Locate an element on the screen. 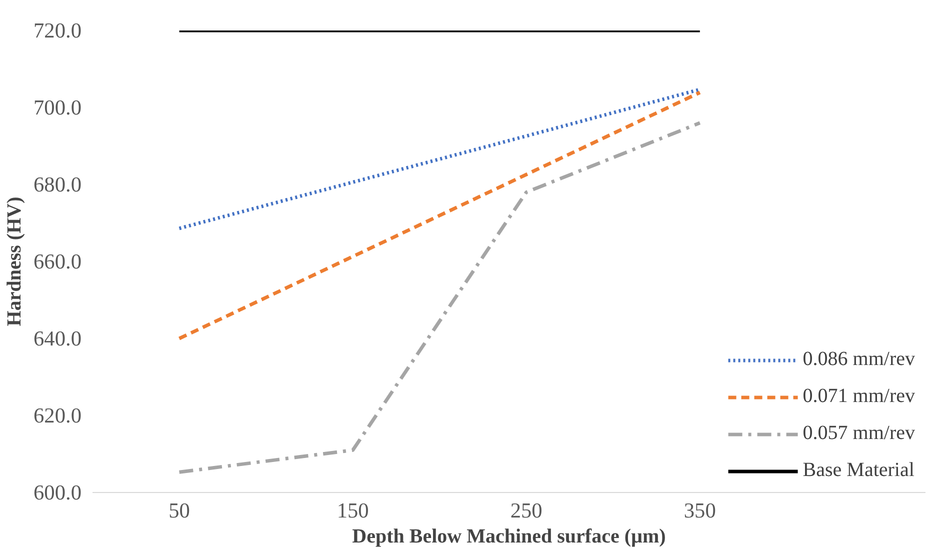 The height and width of the screenshot is (554, 939). x-tick-label: 150 is located at coordinates (352, 510).